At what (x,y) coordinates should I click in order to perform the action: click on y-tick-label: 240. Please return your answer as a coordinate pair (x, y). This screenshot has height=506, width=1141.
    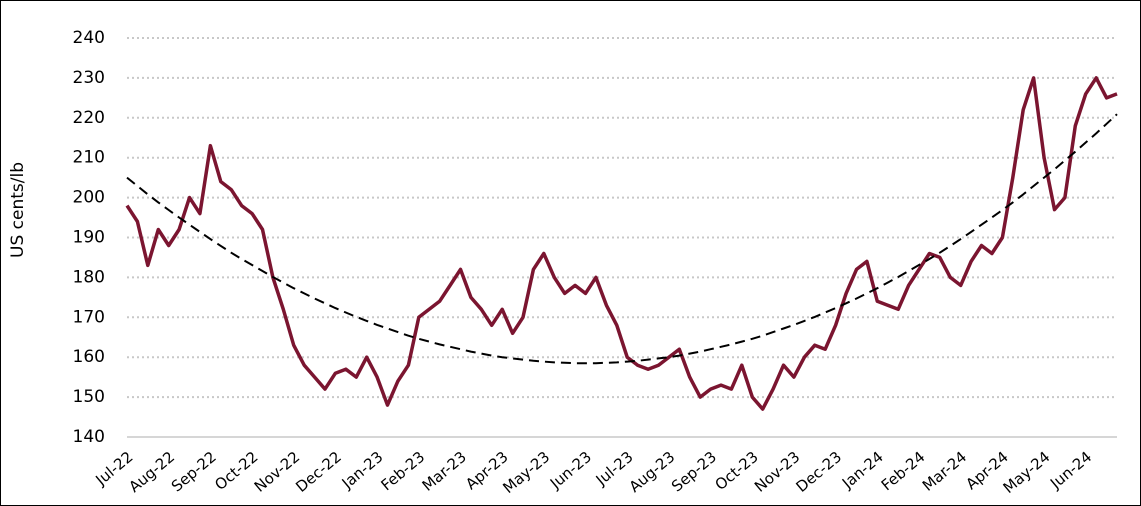
    Looking at the image, I should click on (89, 38).